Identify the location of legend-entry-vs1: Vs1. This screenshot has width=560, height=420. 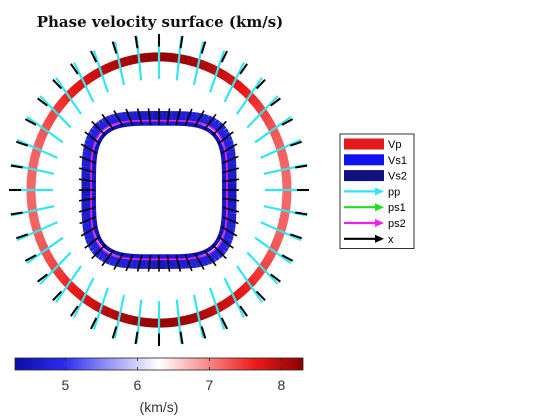
(375, 160).